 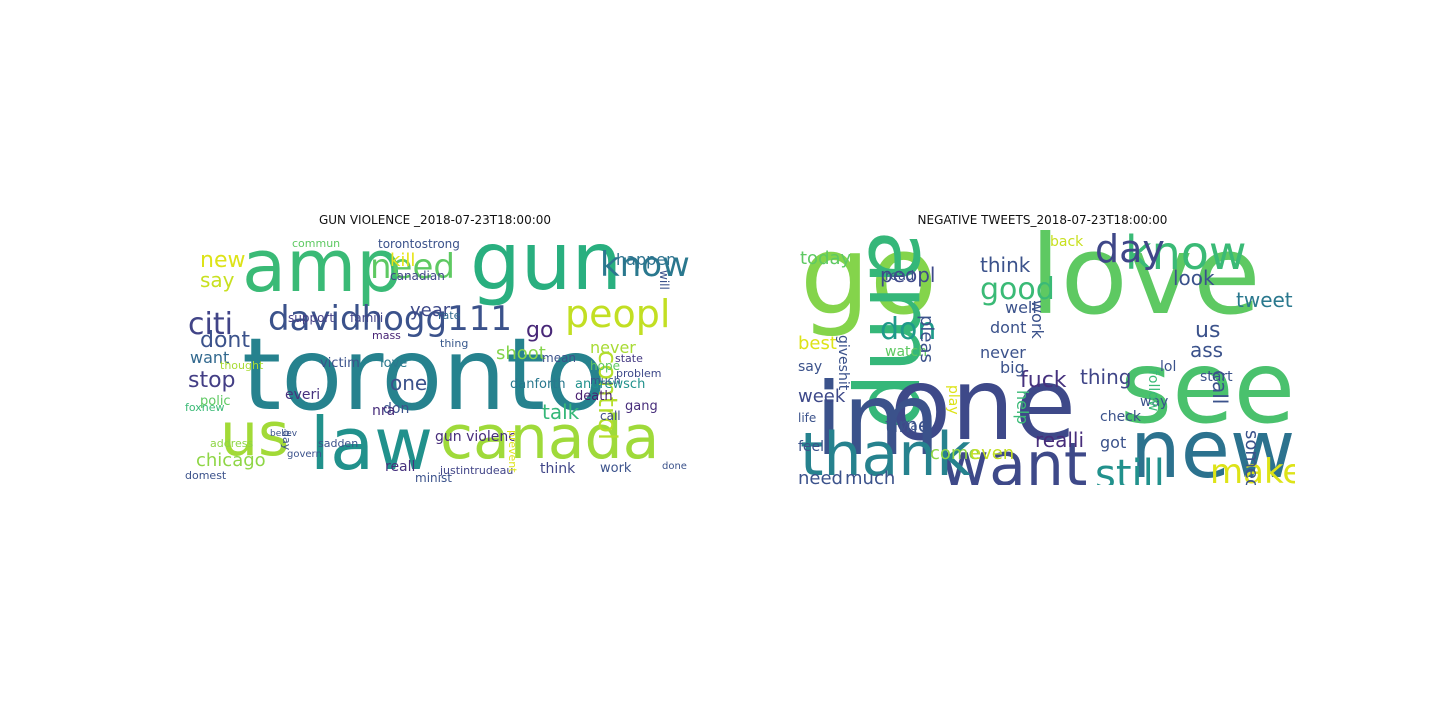 What do you see at coordinates (641, 406) in the screenshot?
I see `cloud-word: gang` at bounding box center [641, 406].